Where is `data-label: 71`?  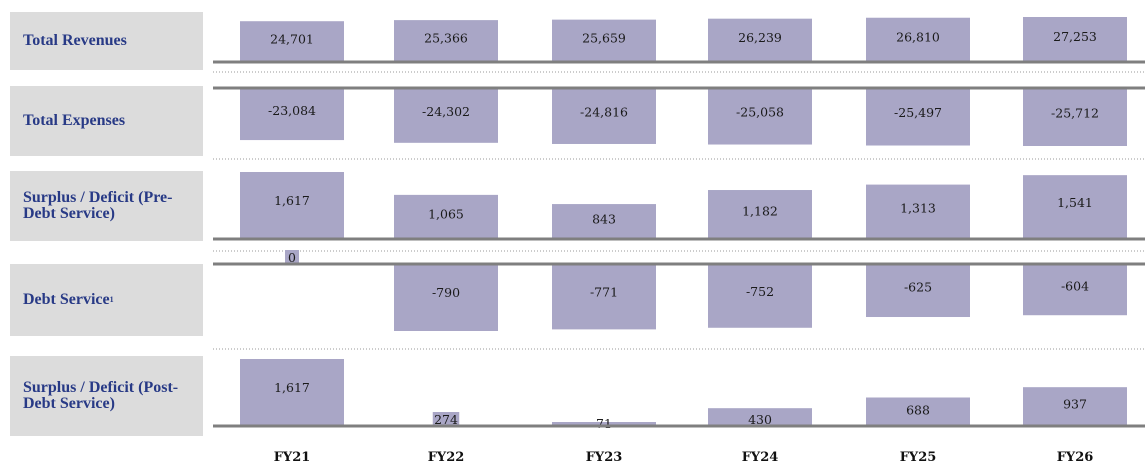 data-label: 71 is located at coordinates (604, 423).